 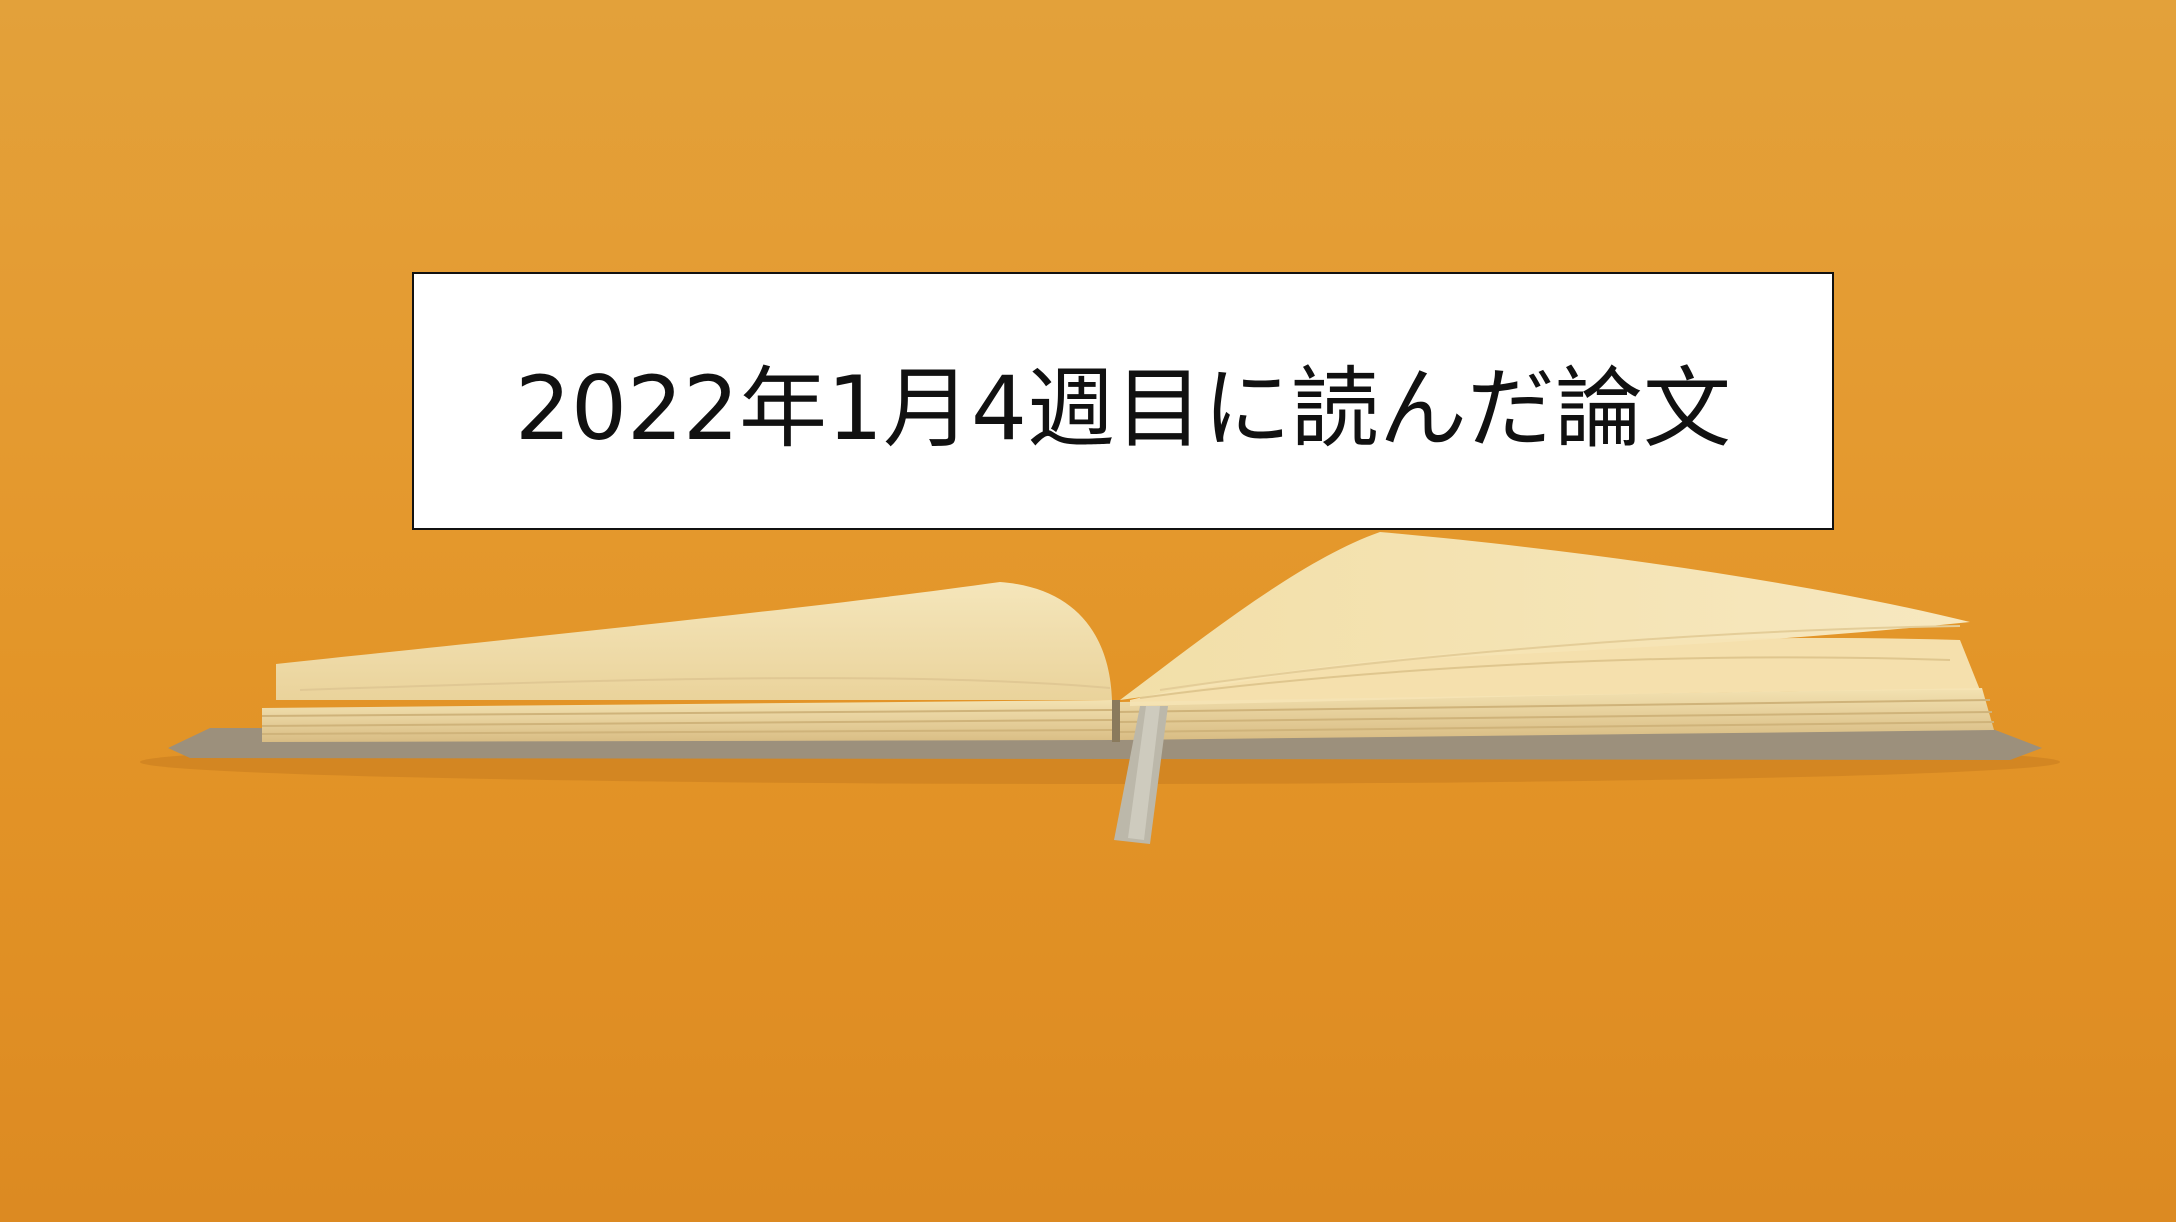 I want to click on title-text: 2022年1月4週目に読んだ論文, so click(x=1123, y=408).